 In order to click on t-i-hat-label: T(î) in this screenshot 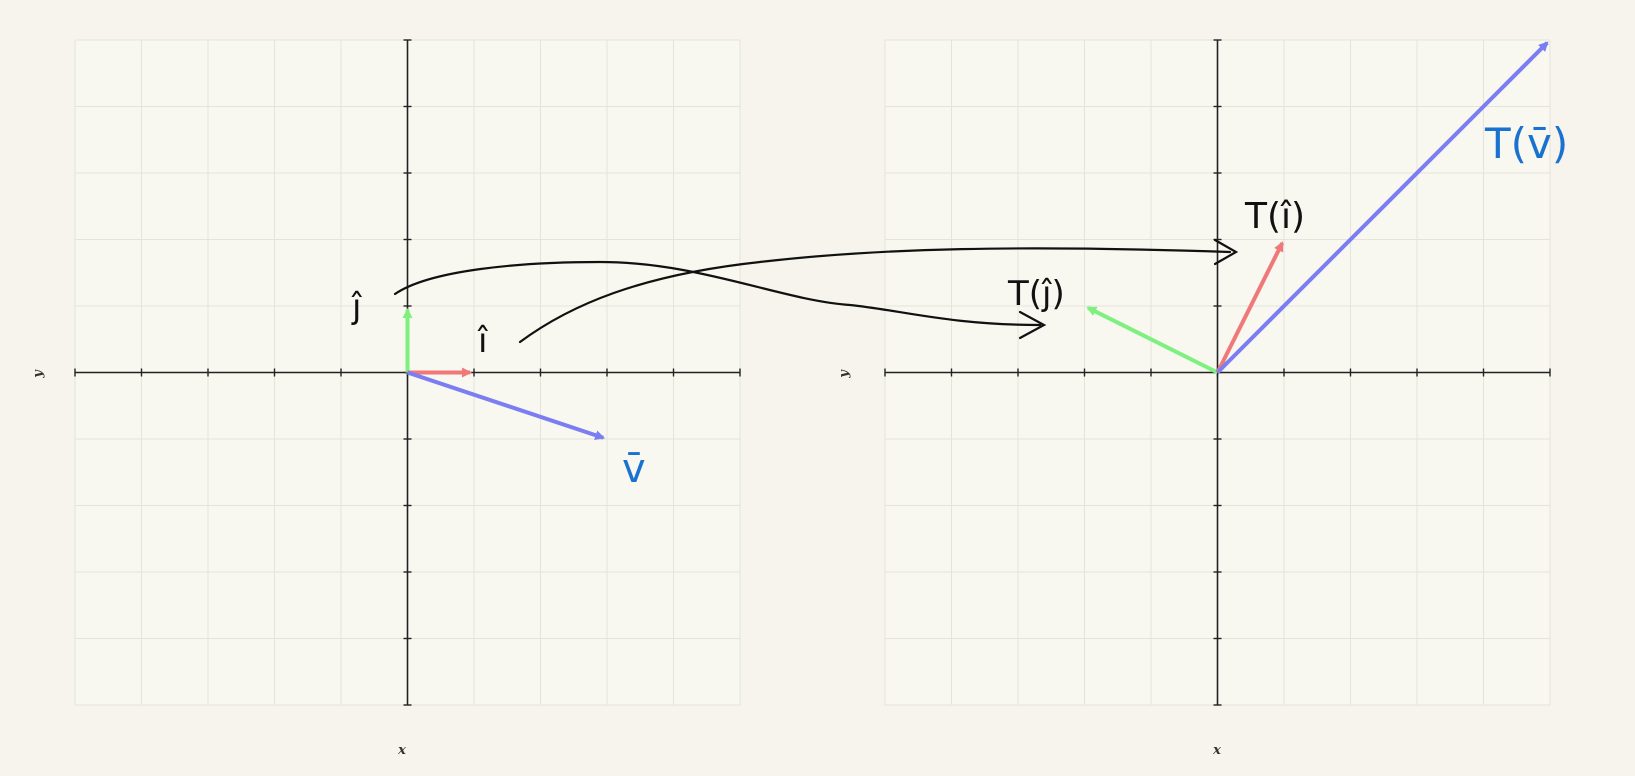, I will do `click(1274, 216)`.